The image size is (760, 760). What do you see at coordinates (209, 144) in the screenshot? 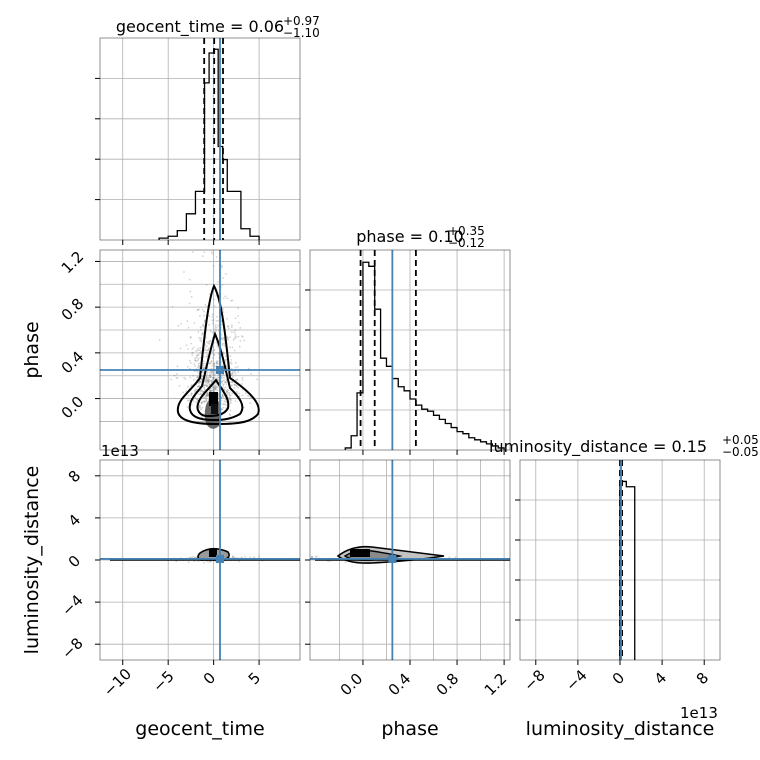
I see `hist-geocent-time` at bounding box center [209, 144].